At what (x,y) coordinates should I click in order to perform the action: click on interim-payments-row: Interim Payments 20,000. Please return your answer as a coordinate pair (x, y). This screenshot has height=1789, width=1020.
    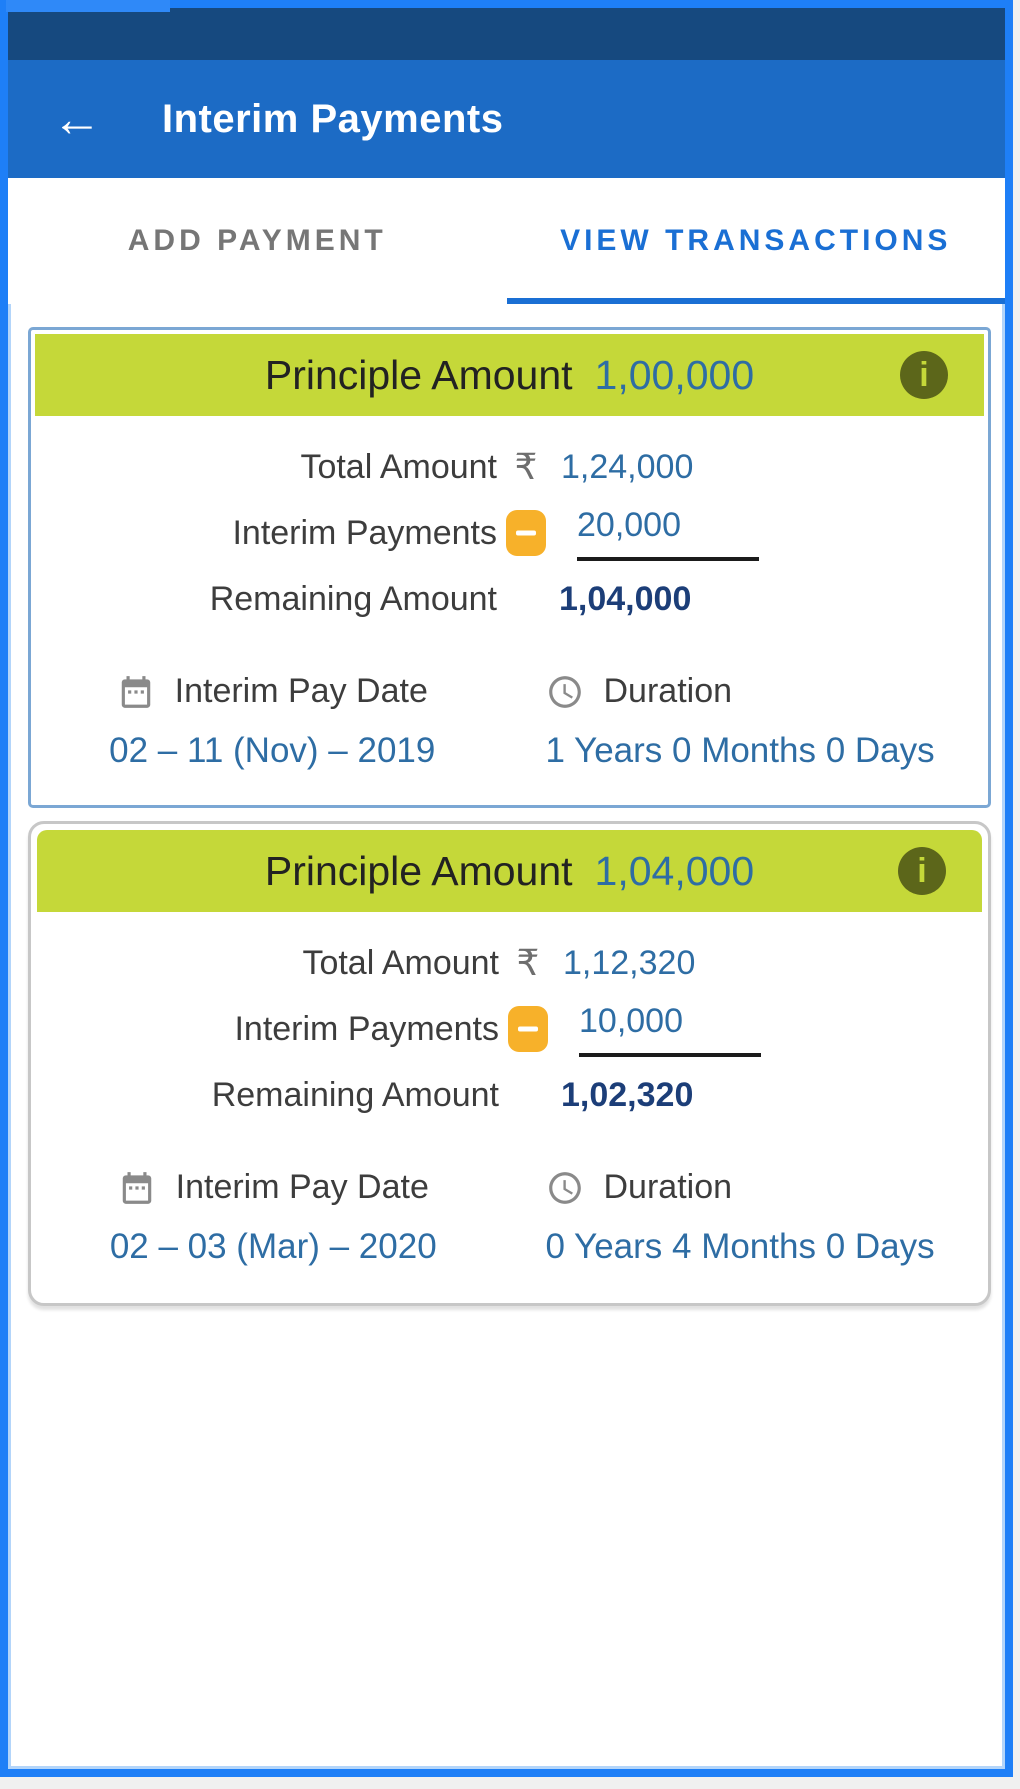
    Looking at the image, I should click on (509, 533).